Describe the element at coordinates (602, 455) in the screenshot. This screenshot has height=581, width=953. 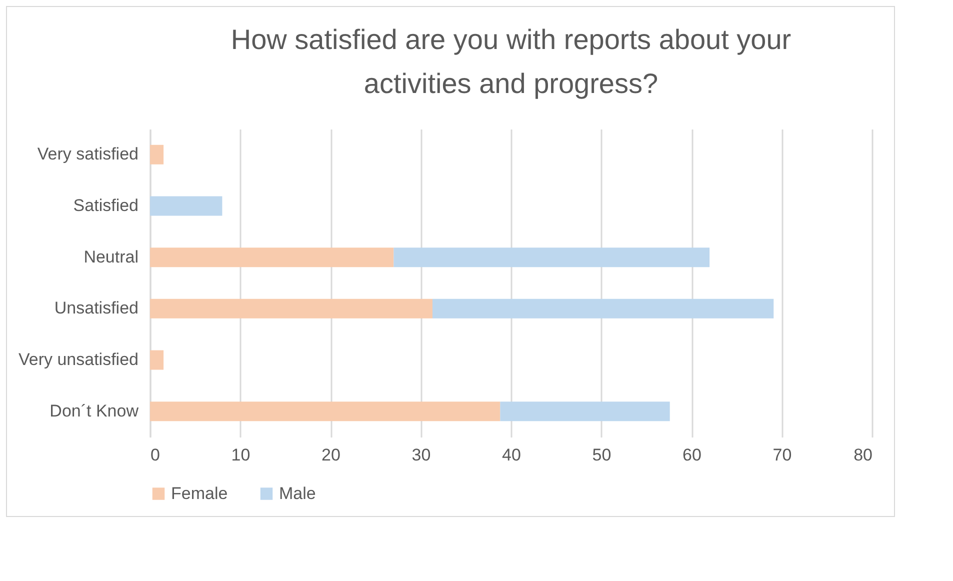
I see `x-tick-label: 50` at that location.